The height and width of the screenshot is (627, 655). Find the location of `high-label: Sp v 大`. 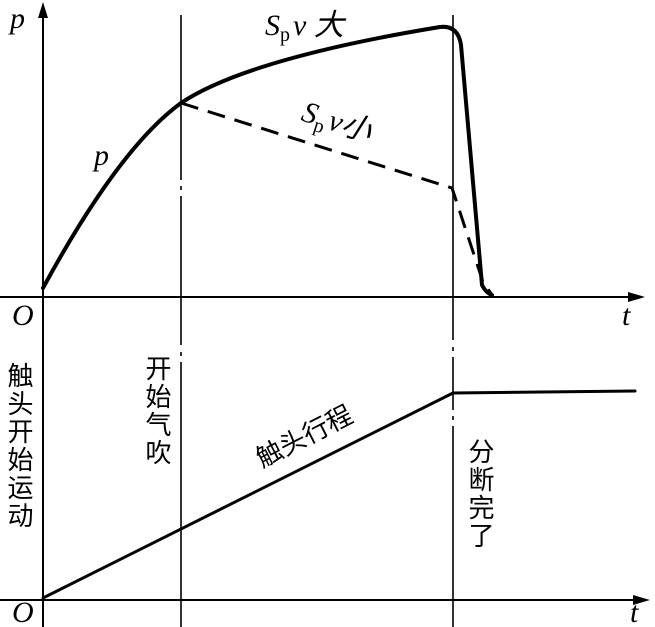

high-label: Sp v 大 is located at coordinates (306, 27).